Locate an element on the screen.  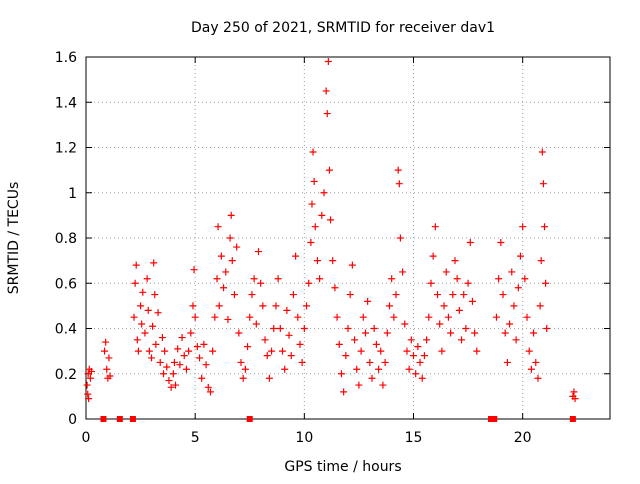
y-tick-label: 1.4 is located at coordinates (66, 103).